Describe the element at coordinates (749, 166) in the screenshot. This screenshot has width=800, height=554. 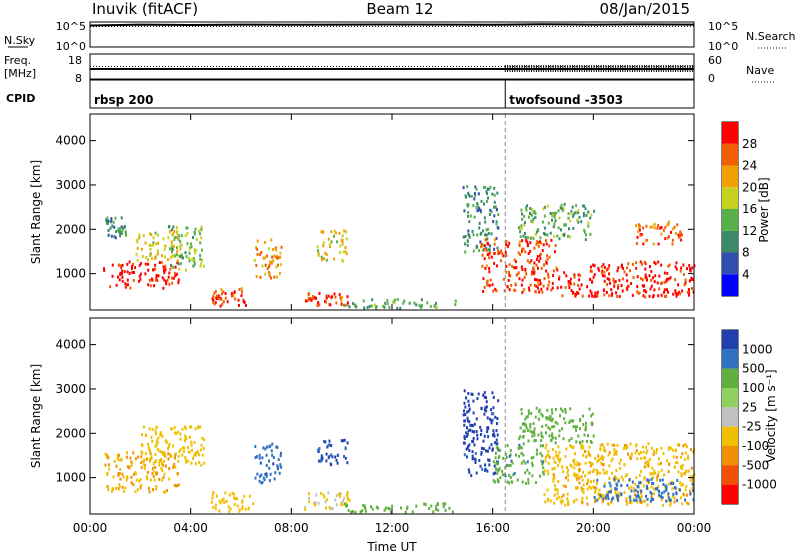
I see `power-colorbar-tick: 24` at that location.